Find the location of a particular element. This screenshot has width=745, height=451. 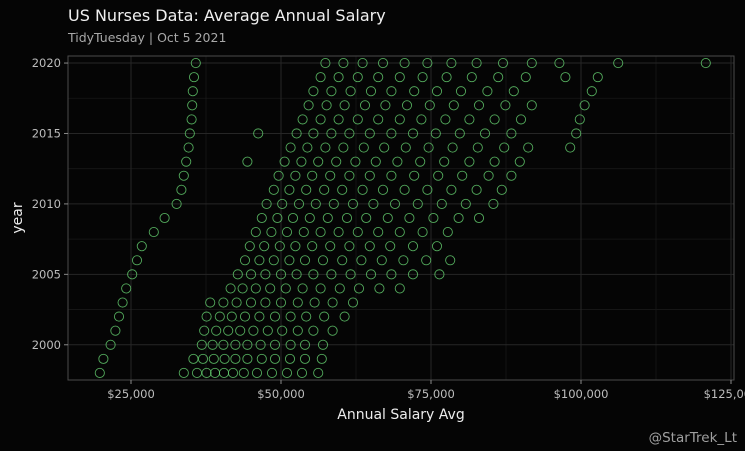

x-tick-label: $50,000 is located at coordinates (281, 394).